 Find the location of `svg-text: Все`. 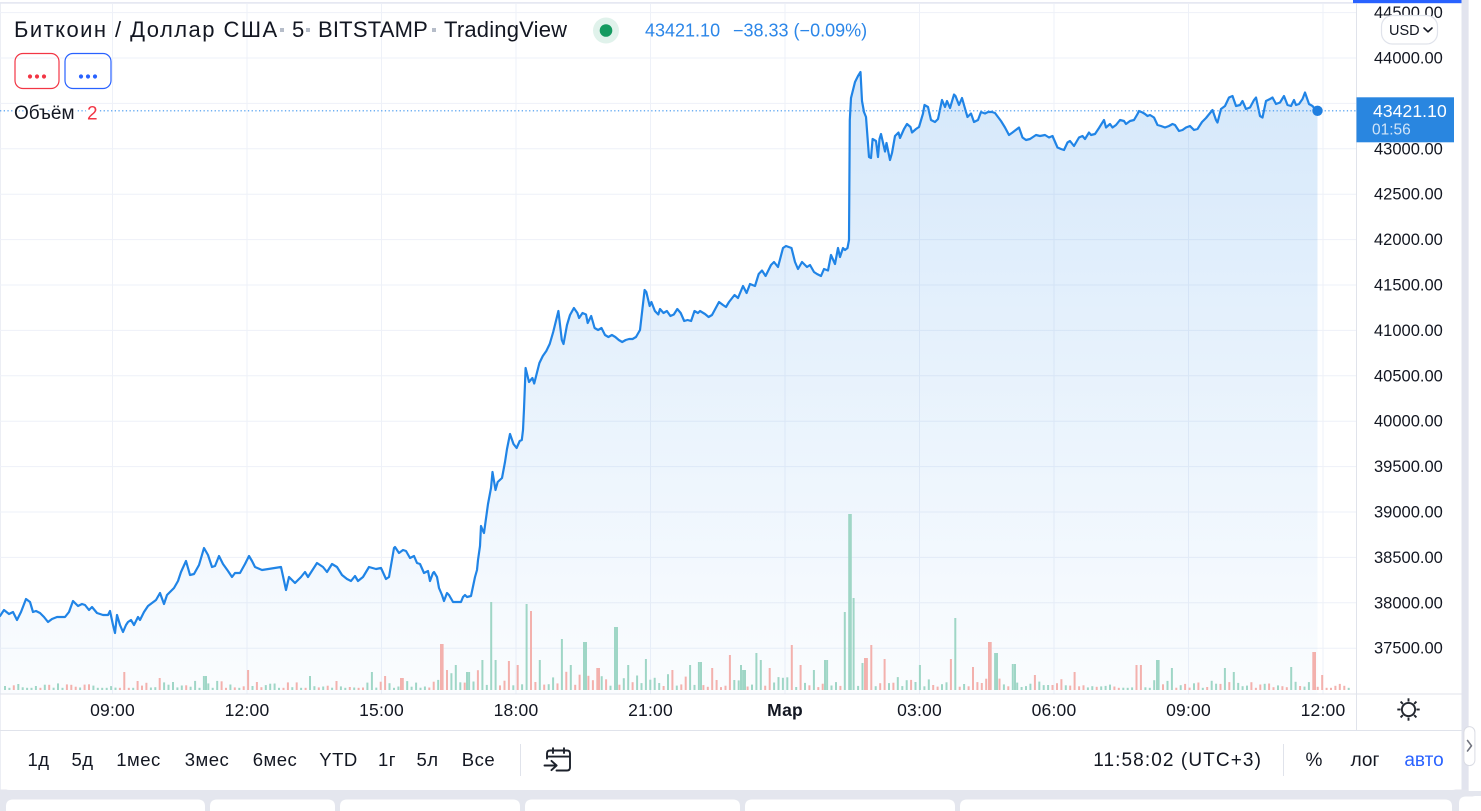

svg-text: Все is located at coordinates (478, 759).